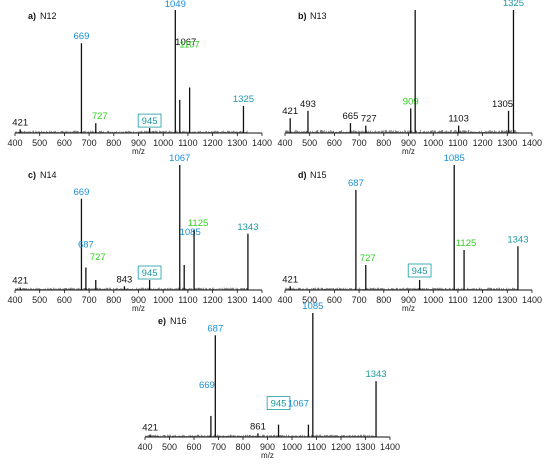 The width and height of the screenshot is (550, 465). I want to click on panel-title: N15, so click(318, 175).